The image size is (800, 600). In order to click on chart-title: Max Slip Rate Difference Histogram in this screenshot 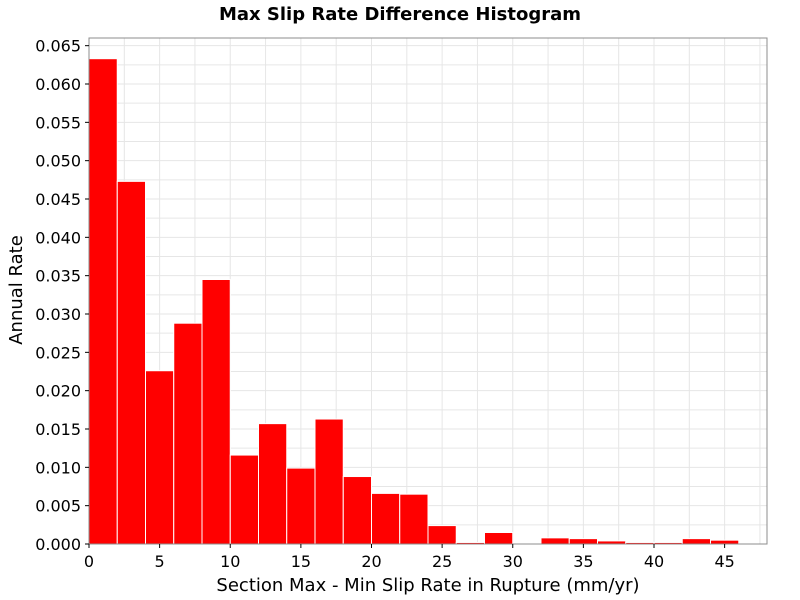, I will do `click(400, 14)`.